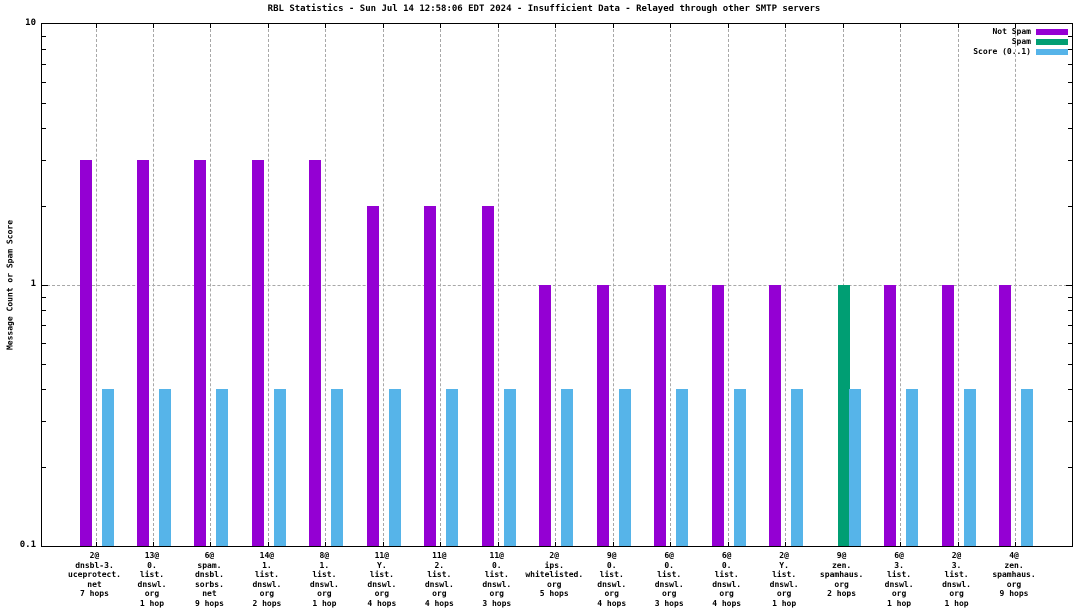 The width and height of the screenshot is (1088, 612). I want to click on legend-item: Not Spam, so click(1020, 31).